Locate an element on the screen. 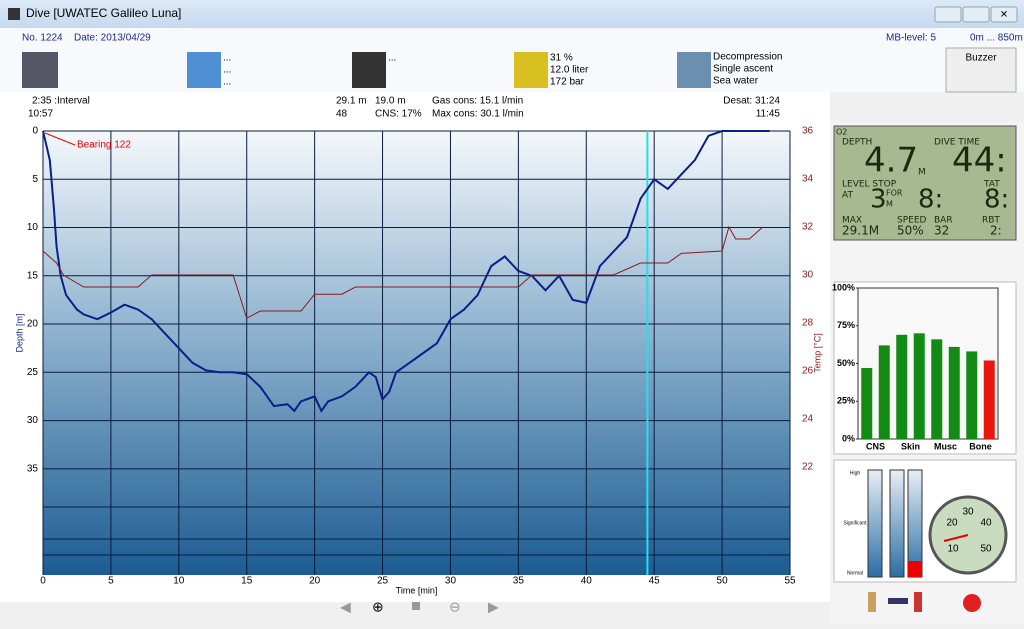 Image resolution: width=1024 pixels, height=629 pixels. header is located at coordinates (512, 60).